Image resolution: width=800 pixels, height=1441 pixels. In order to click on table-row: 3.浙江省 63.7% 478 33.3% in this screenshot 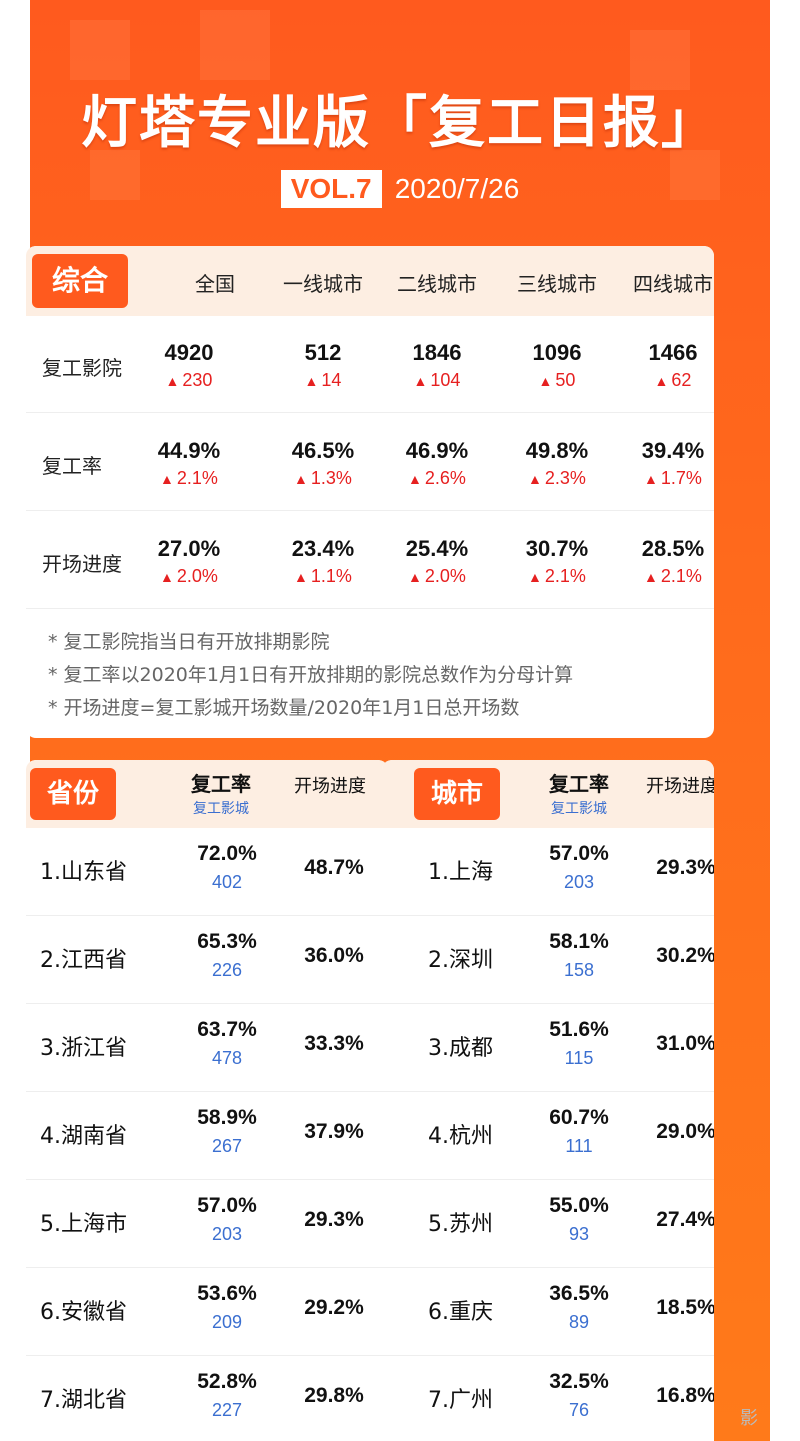, I will do `click(207, 1048)`.